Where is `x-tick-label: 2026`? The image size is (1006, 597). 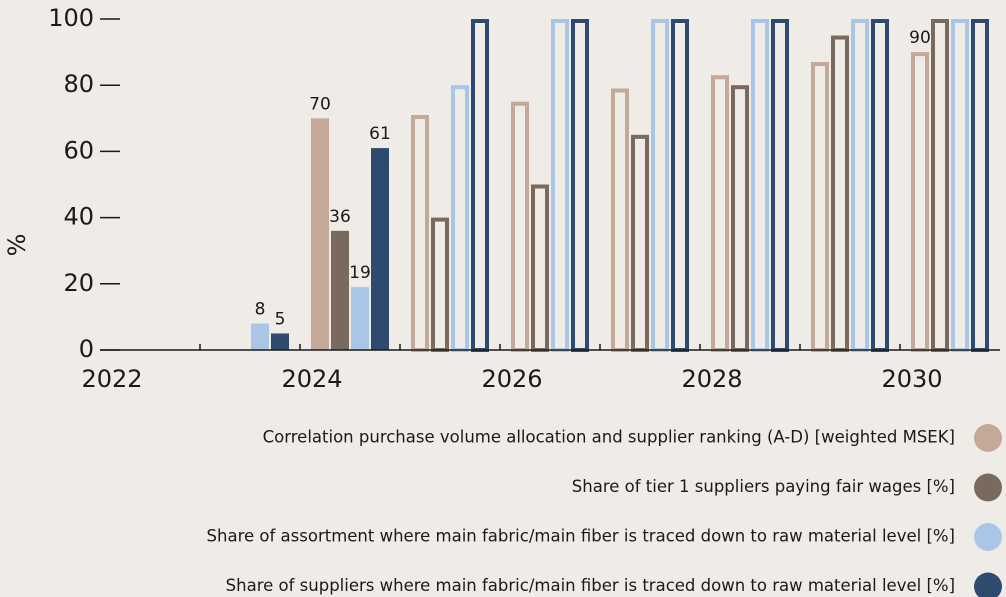
x-tick-label: 2026 is located at coordinates (511, 379).